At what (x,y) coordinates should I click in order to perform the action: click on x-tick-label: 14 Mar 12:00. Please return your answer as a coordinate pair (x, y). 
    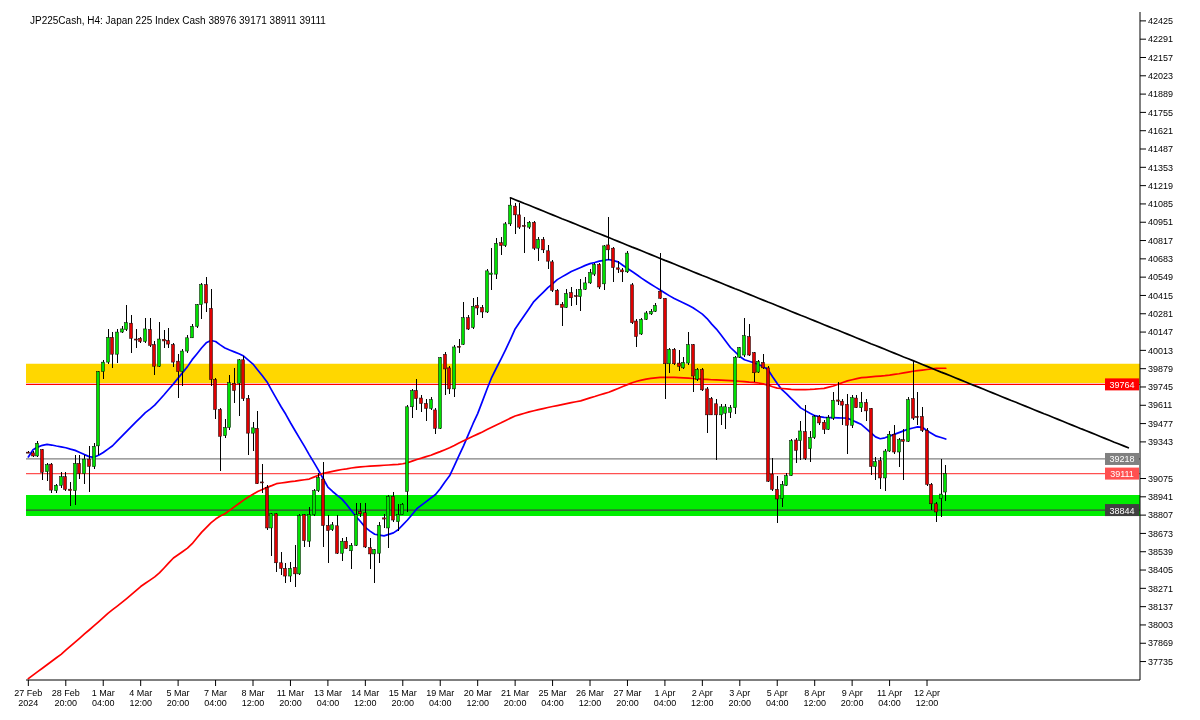
    Looking at the image, I should click on (365, 698).